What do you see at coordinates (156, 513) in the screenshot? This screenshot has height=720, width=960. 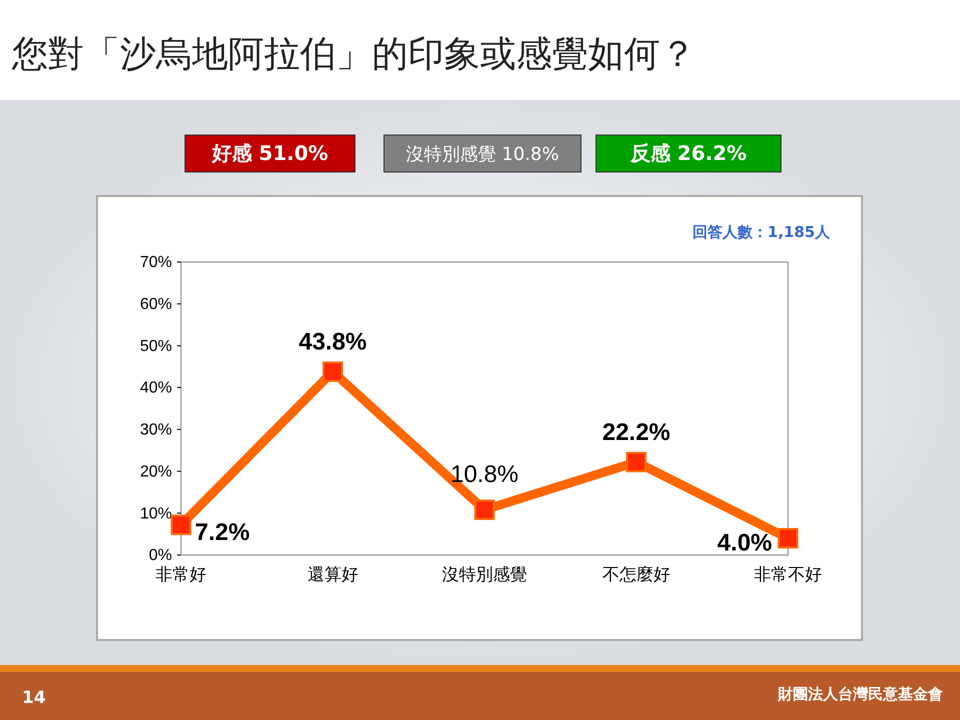 I see `y-tick-label: 10%` at bounding box center [156, 513].